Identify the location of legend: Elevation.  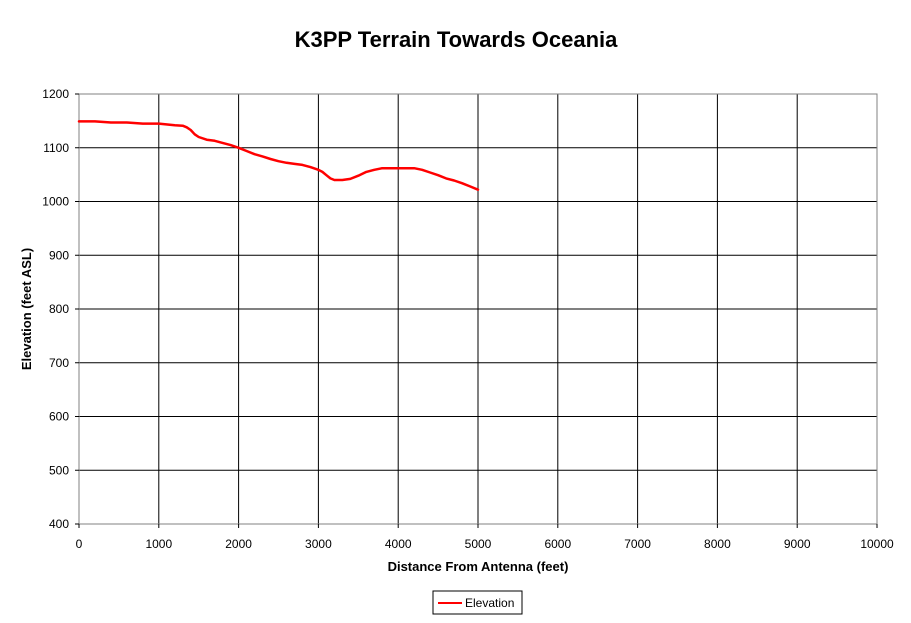
(477, 602).